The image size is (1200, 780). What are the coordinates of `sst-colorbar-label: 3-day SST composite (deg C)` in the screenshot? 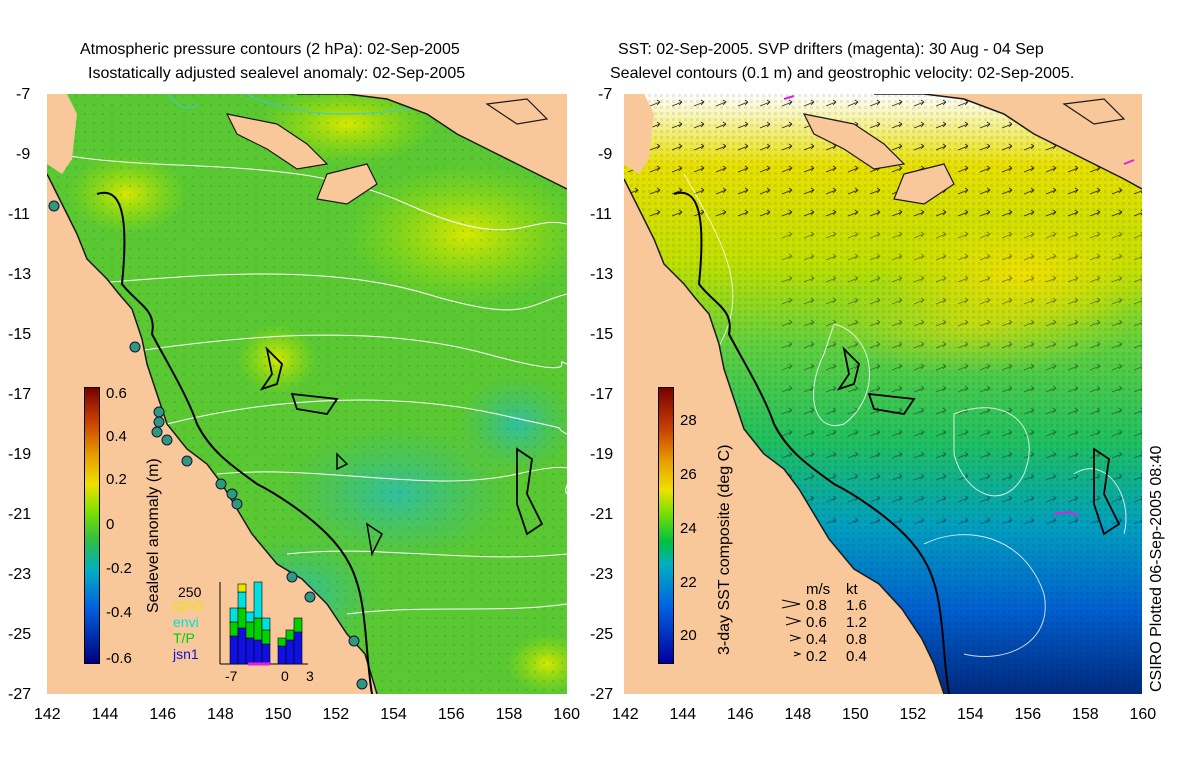 It's located at (724, 549).